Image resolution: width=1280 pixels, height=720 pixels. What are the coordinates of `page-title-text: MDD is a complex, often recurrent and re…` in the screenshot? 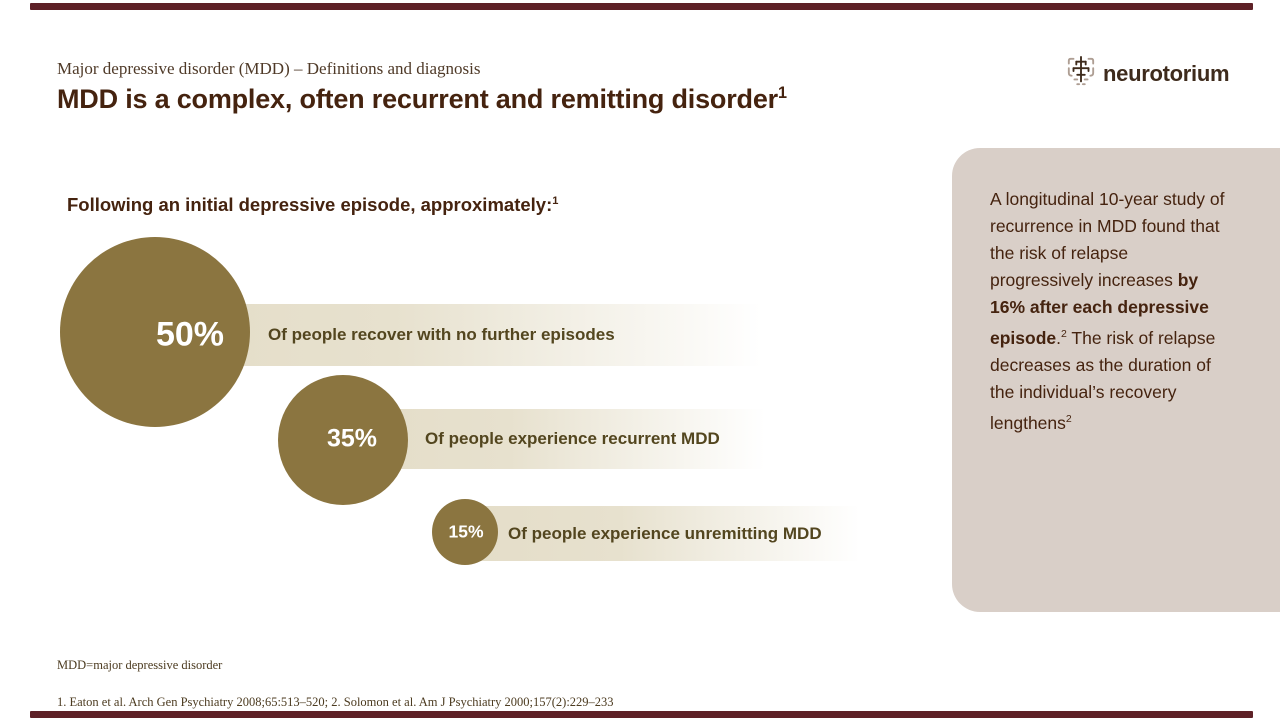 It's located at (417, 99).